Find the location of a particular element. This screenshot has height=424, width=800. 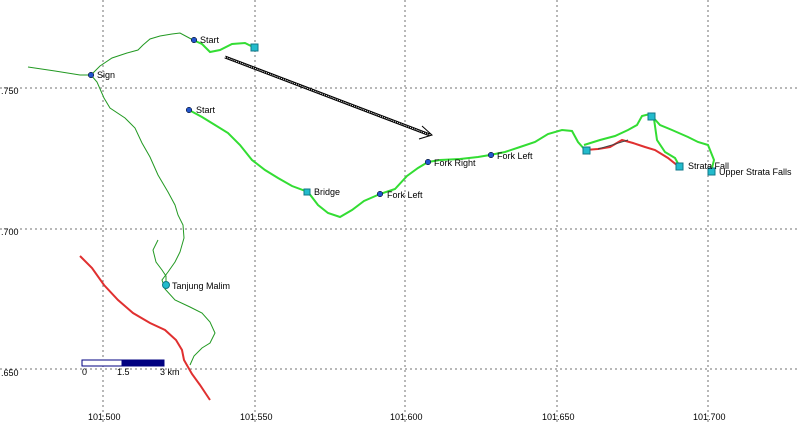

trail-spur is located at coordinates (159, 262).